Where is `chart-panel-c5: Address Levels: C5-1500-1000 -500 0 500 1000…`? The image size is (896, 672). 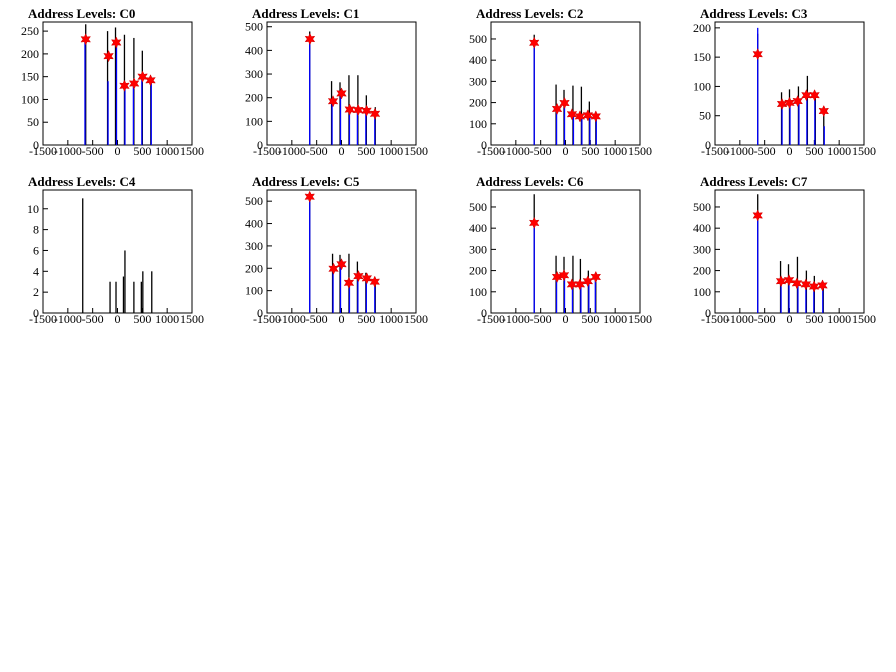 chart-panel-c5: Address Levels: C5-1500-1000 -500 0 500 1000… is located at coordinates (336, 250).